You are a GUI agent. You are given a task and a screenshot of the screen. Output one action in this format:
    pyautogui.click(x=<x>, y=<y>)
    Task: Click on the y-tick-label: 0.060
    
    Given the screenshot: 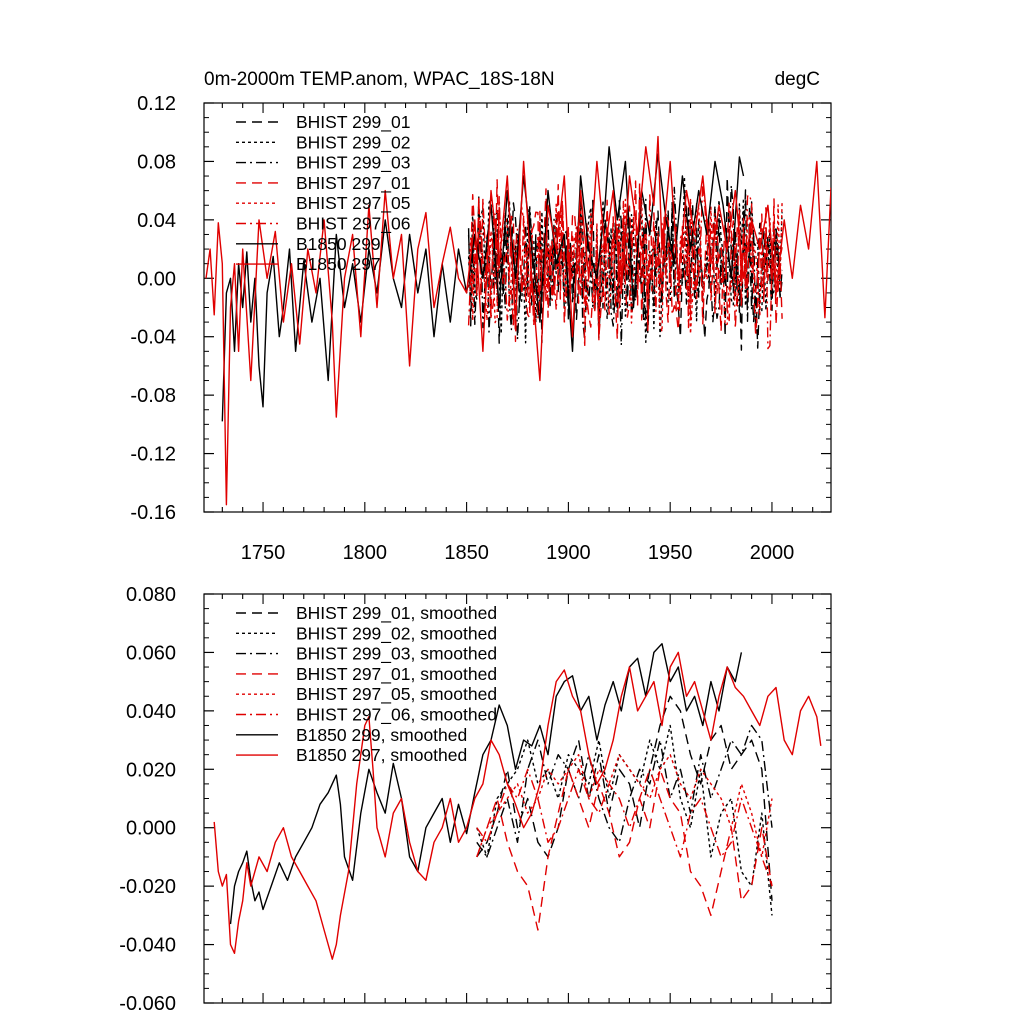 What is the action you would take?
    pyautogui.click(x=151, y=653)
    